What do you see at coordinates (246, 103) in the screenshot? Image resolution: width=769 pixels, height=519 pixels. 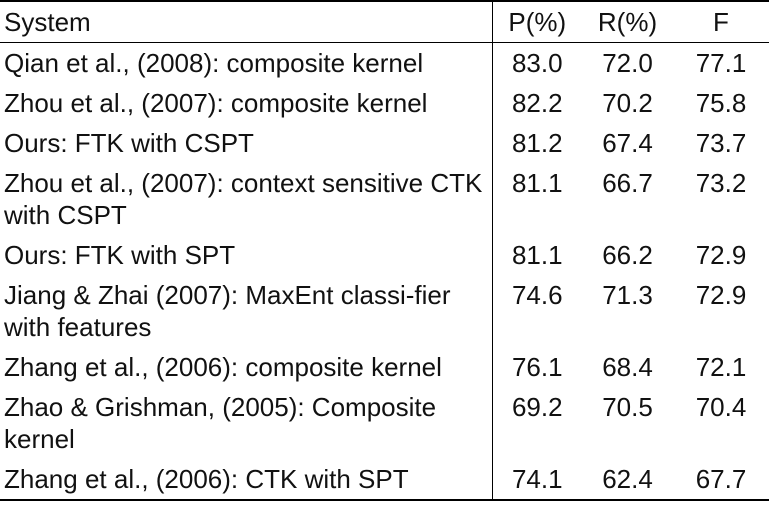 I see `system-cell: Zhou et al., (2007): composite kernel` at bounding box center [246, 103].